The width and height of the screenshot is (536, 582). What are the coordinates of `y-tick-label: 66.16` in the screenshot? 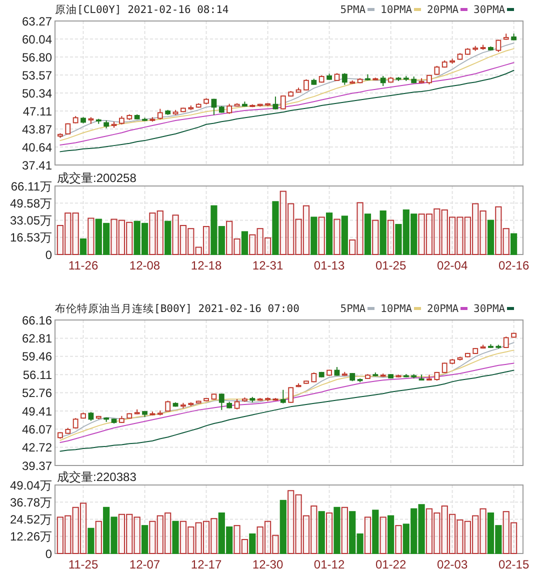 It's located at (37, 320).